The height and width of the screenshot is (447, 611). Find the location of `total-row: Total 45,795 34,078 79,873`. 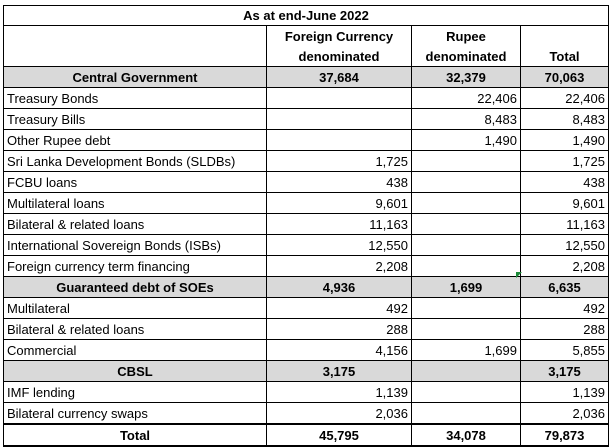

total-row: Total 45,795 34,078 79,873 is located at coordinates (306, 435).